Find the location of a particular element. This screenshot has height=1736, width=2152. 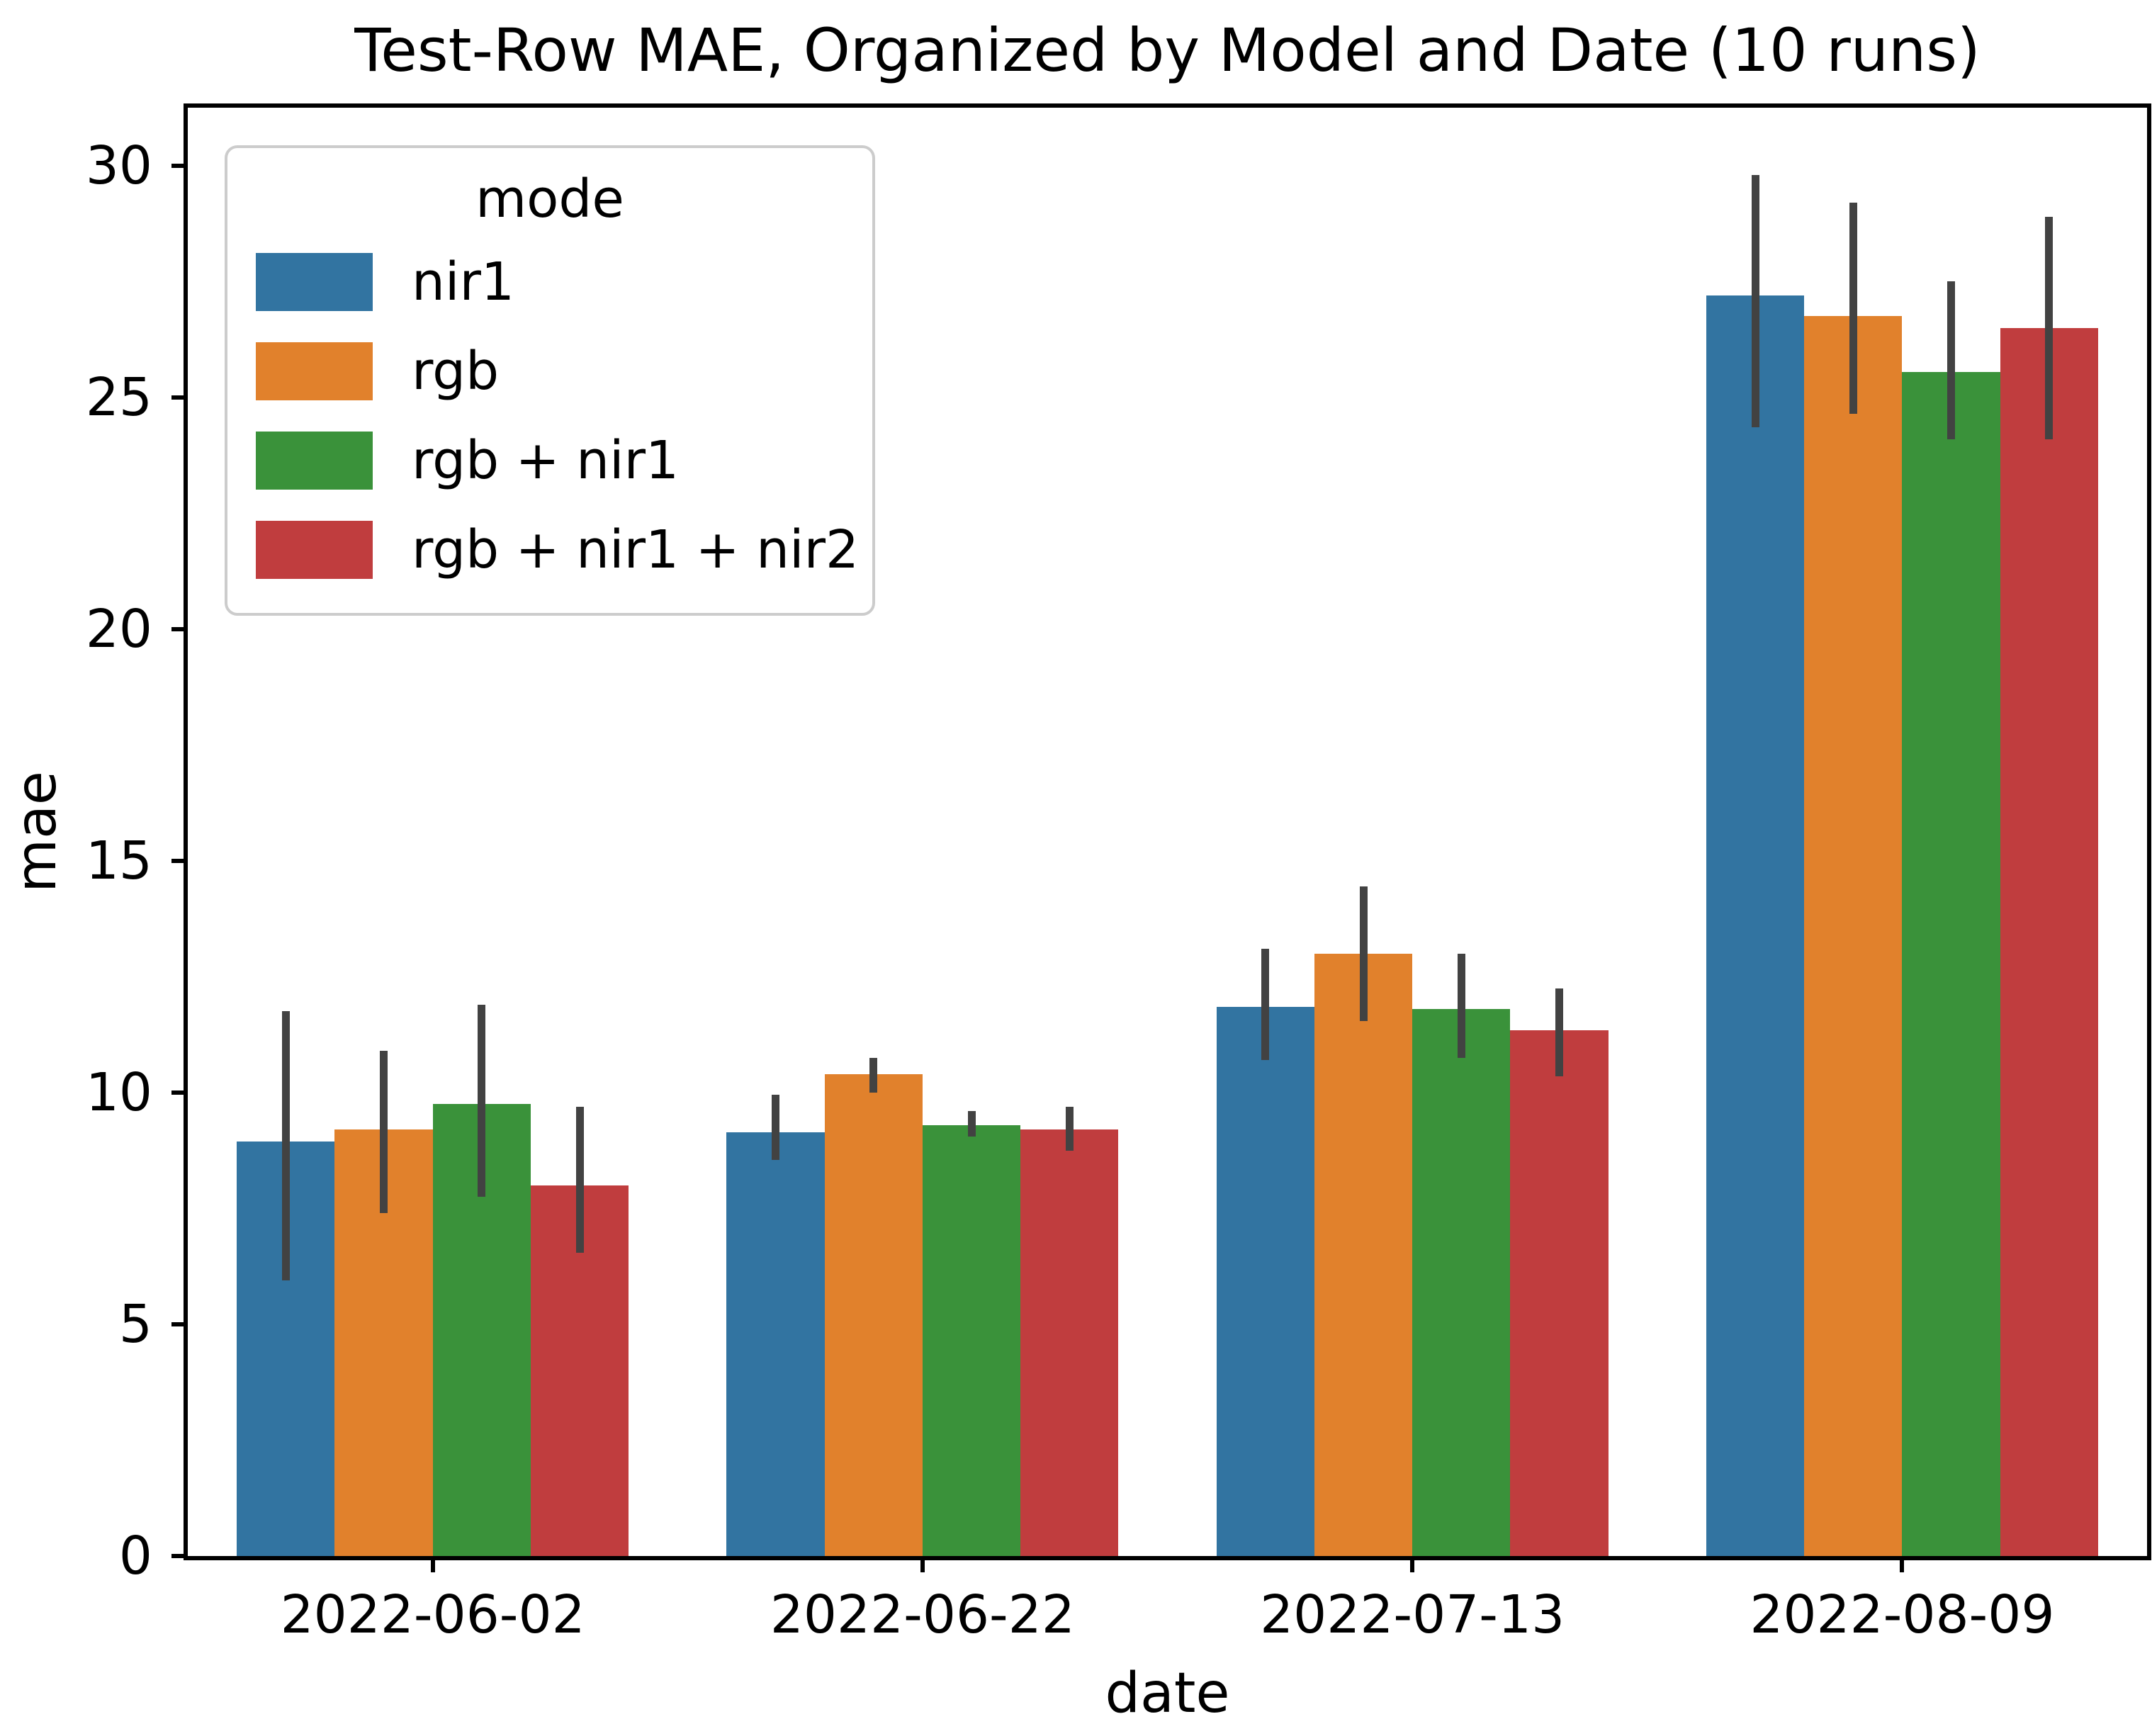

legend-box: mode nir1 rgb rgb + nir1 rgb + nir1 + nir2 is located at coordinates (550, 380).